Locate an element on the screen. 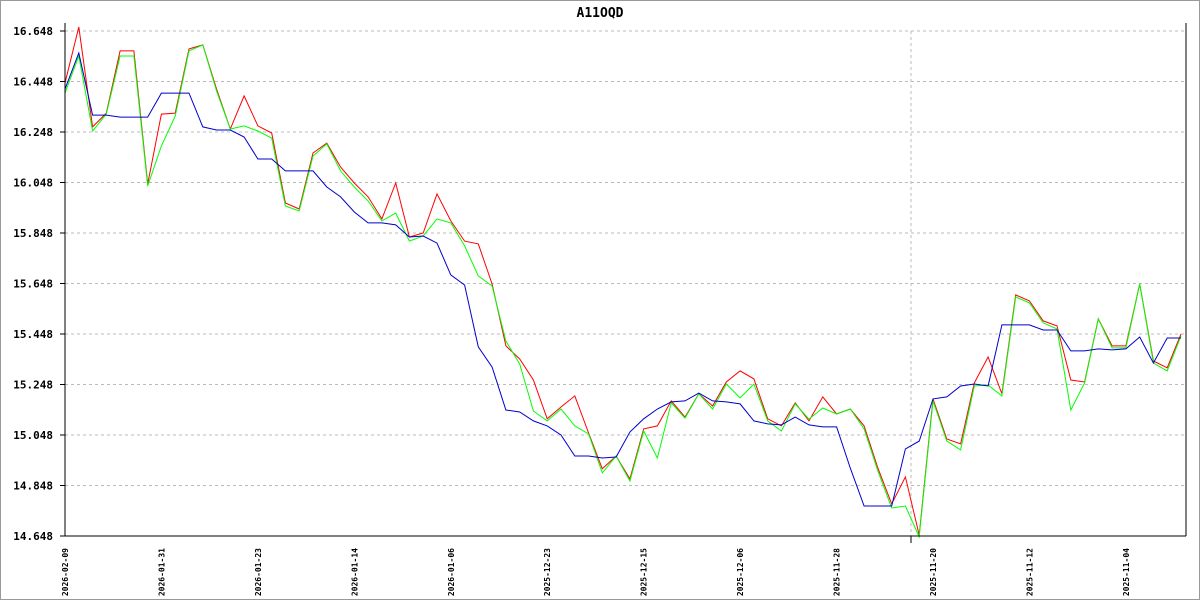 Image resolution: width=1200 pixels, height=600 pixels. x-tick-label: 2025-12-15 is located at coordinates (644, 572).